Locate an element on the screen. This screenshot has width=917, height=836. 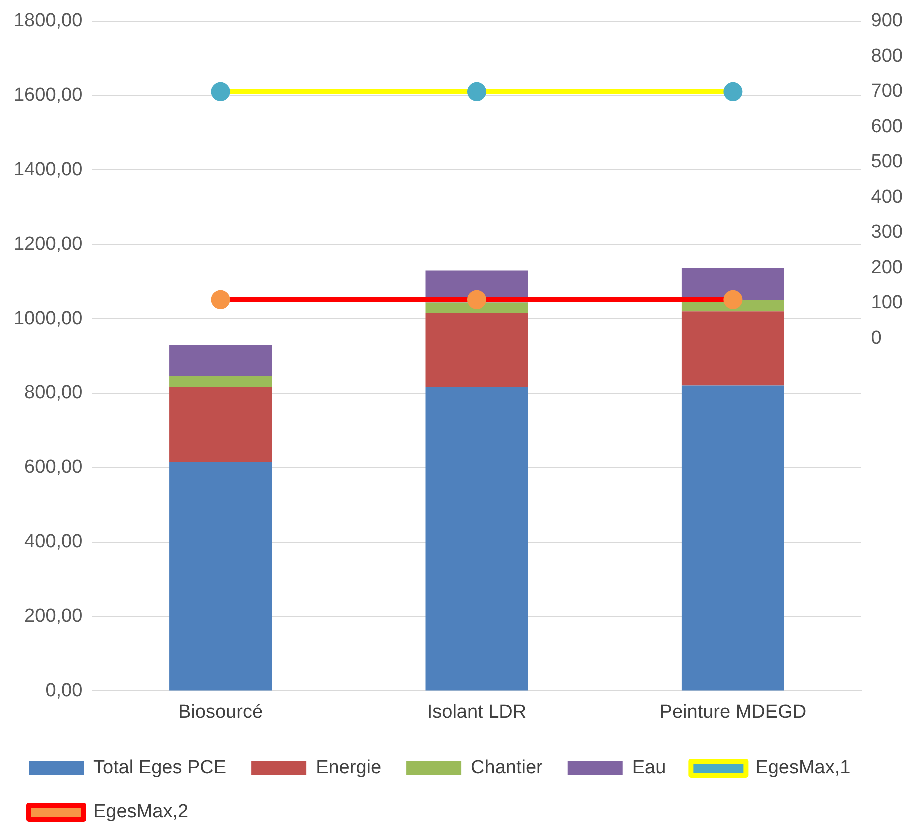
y2-tick-label: 600 is located at coordinates (887, 127).